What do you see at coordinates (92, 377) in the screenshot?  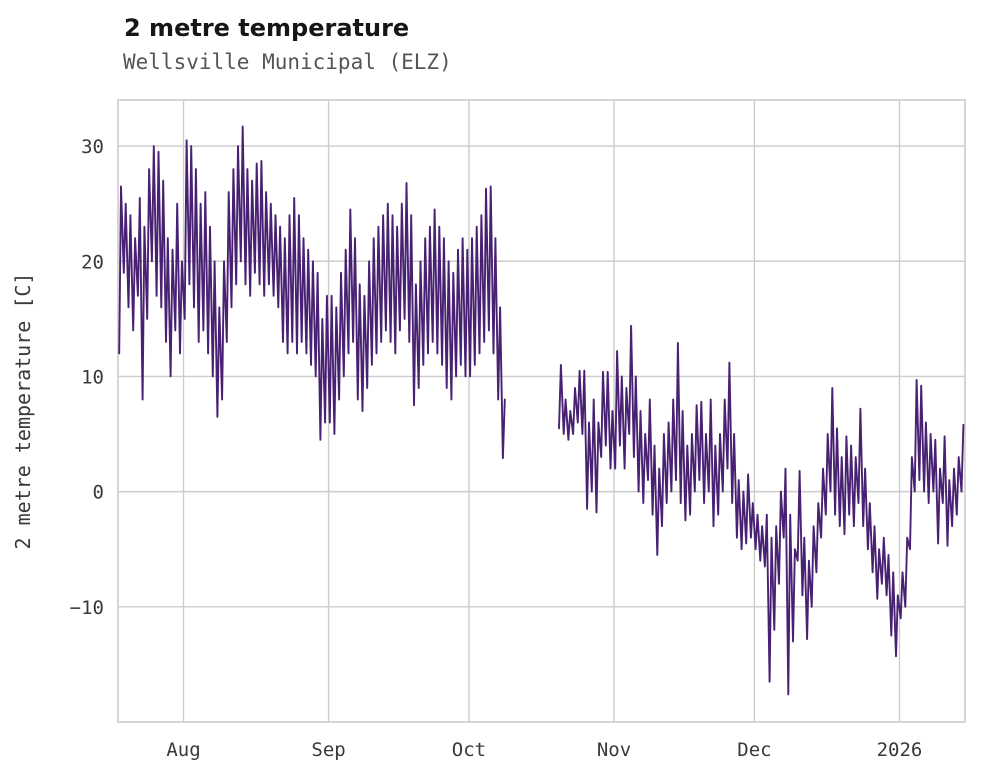 I see `y-tick-label: 10` at bounding box center [92, 377].